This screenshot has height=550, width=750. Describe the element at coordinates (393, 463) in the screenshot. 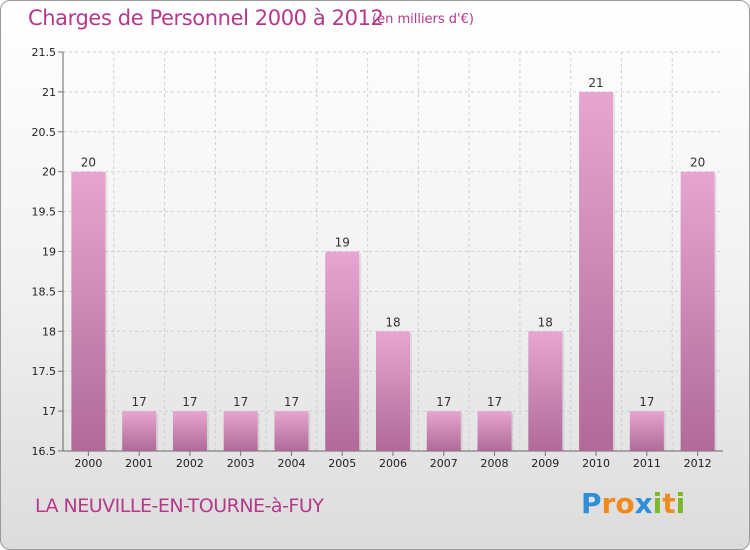

I see `x-tick-label: 2006` at that location.